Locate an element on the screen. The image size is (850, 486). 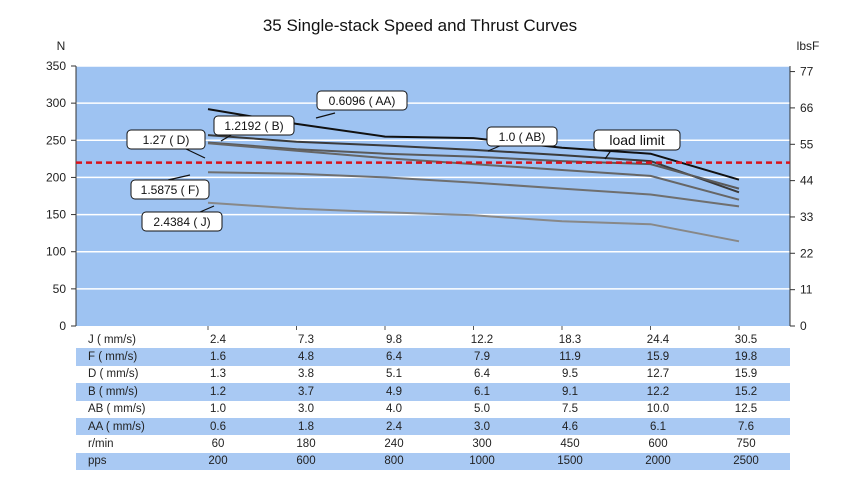
callout-label-1: 1.2192 ( B) is located at coordinates (253, 126).